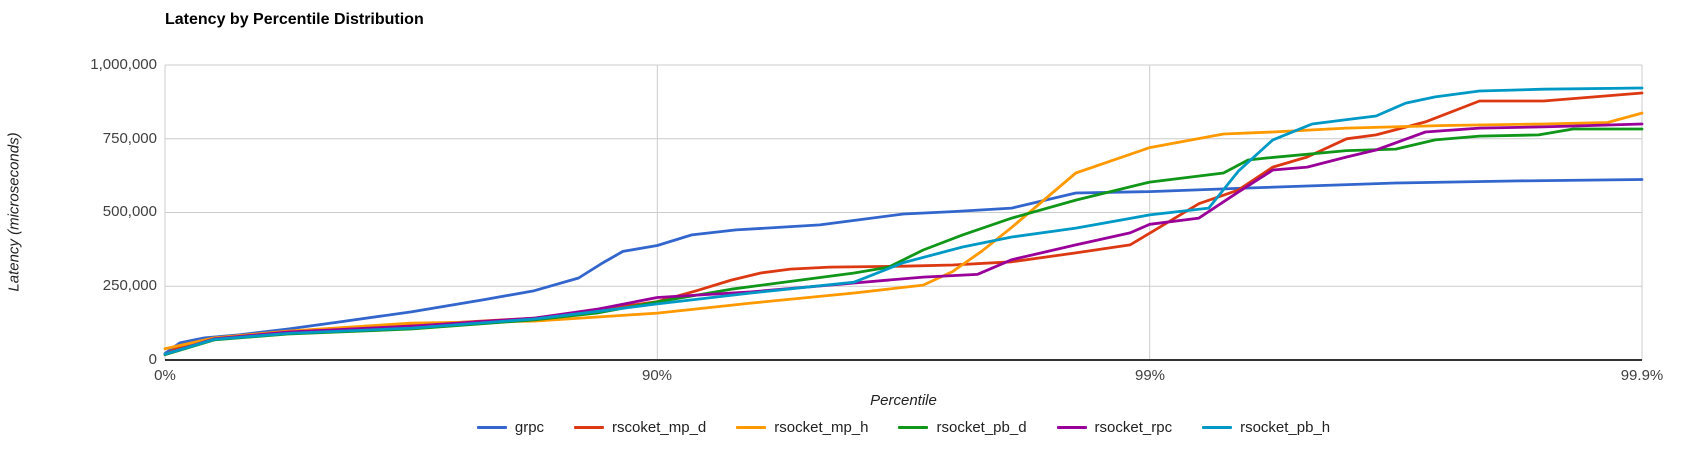 Image resolution: width=1684 pixels, height=452 pixels. What do you see at coordinates (510, 427) in the screenshot?
I see `legend-item-grpc: grpc` at bounding box center [510, 427].